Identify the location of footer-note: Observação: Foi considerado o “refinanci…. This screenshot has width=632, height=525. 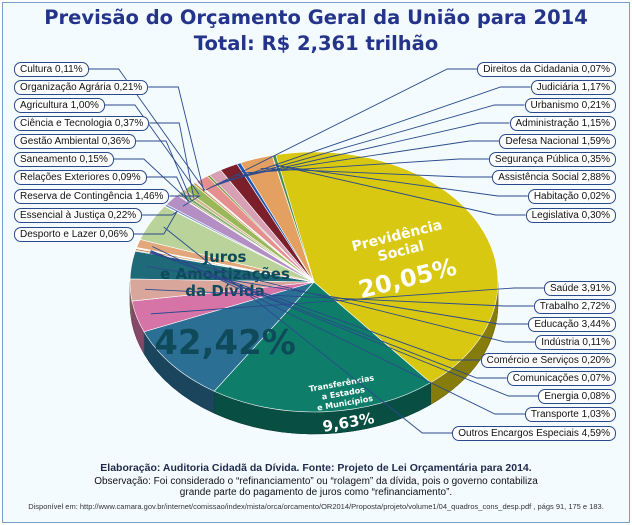
(316, 487).